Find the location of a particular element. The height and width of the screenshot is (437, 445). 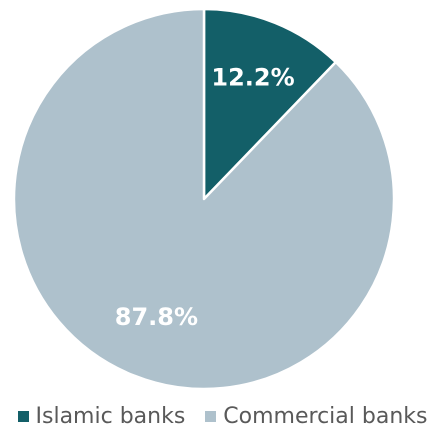

legend-item-islamic-banks: Islamic banks is located at coordinates (101, 416).